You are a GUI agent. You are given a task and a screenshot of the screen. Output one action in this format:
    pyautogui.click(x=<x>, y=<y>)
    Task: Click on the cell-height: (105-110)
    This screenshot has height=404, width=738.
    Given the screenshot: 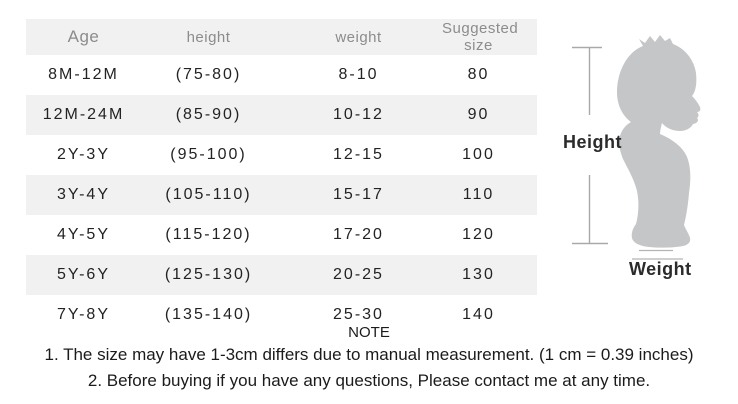 What is the action you would take?
    pyautogui.click(x=208, y=194)
    